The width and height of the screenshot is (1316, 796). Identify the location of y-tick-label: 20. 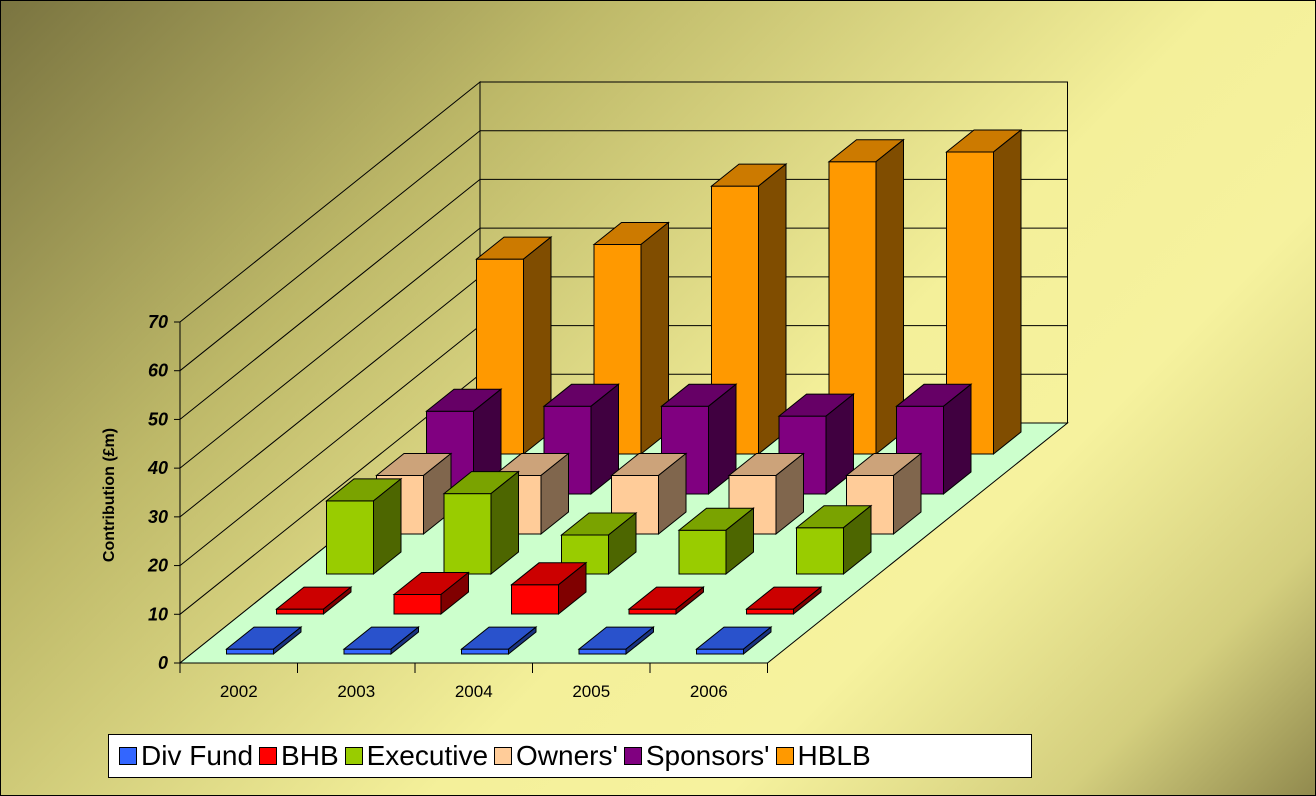
(157, 566).